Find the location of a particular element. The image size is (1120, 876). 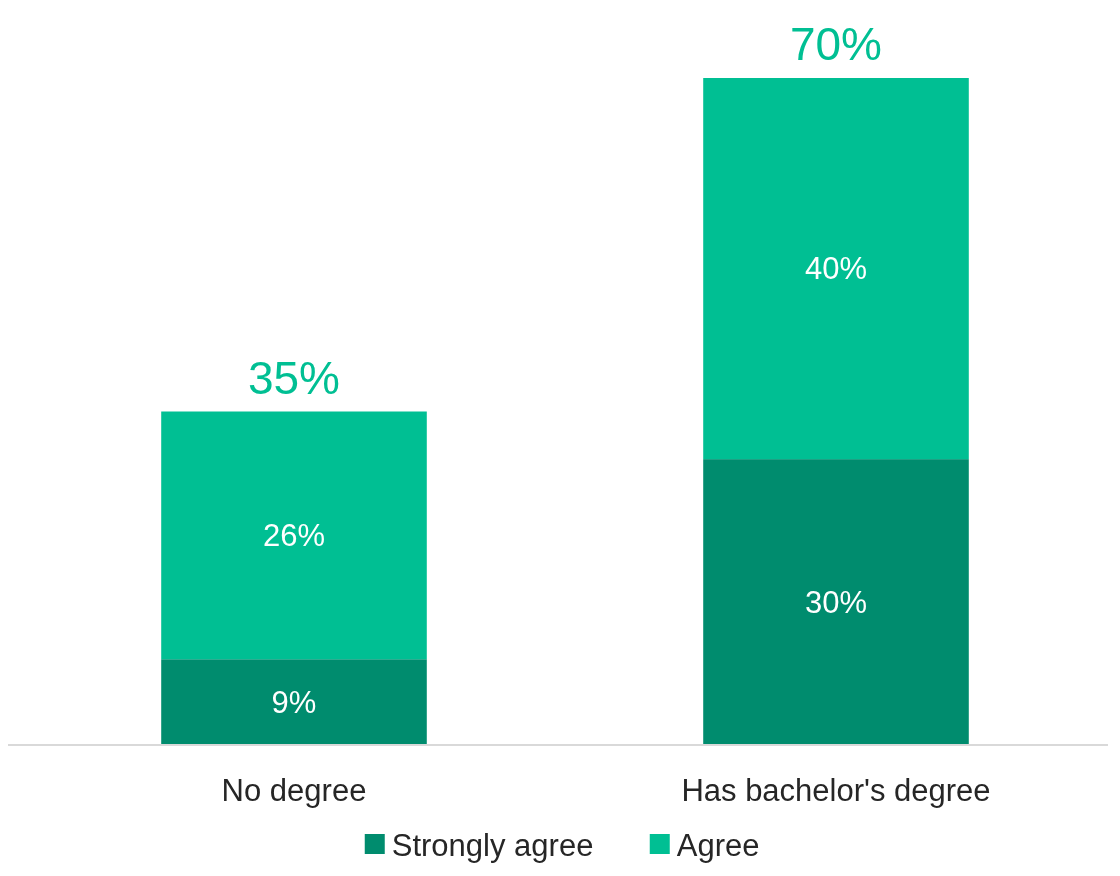

x-tick-label: No degree is located at coordinates (294, 790).